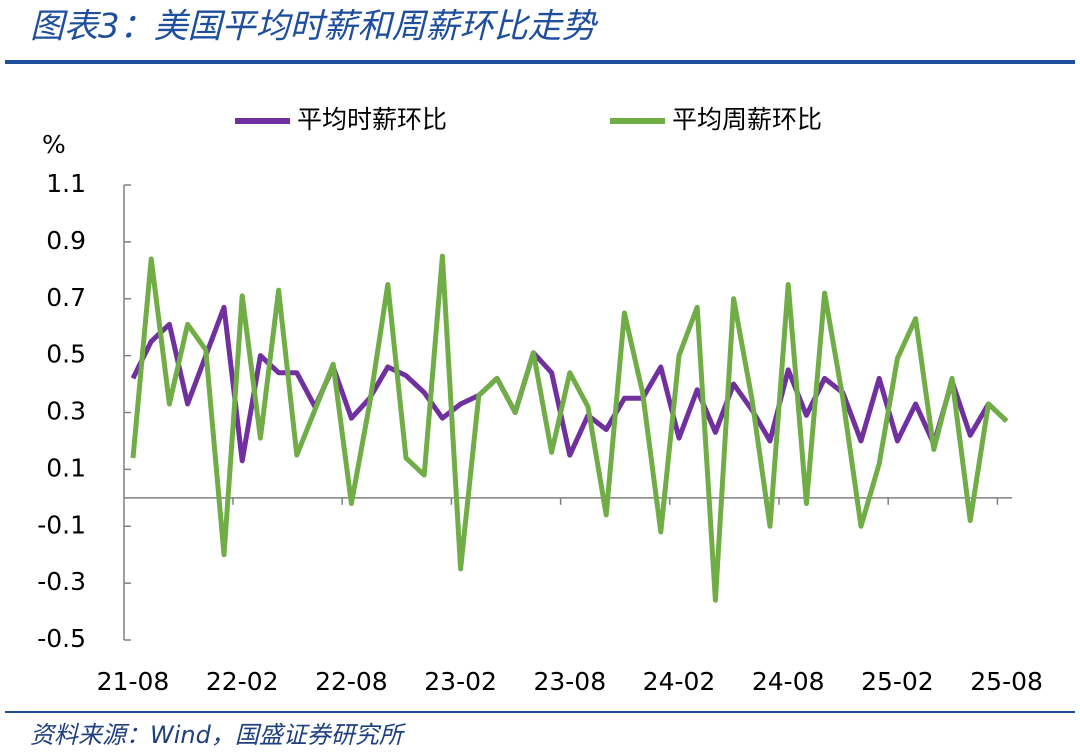 The width and height of the screenshot is (1080, 756). What do you see at coordinates (679, 681) in the screenshot?
I see `x-tick-label: 24-02` at bounding box center [679, 681].